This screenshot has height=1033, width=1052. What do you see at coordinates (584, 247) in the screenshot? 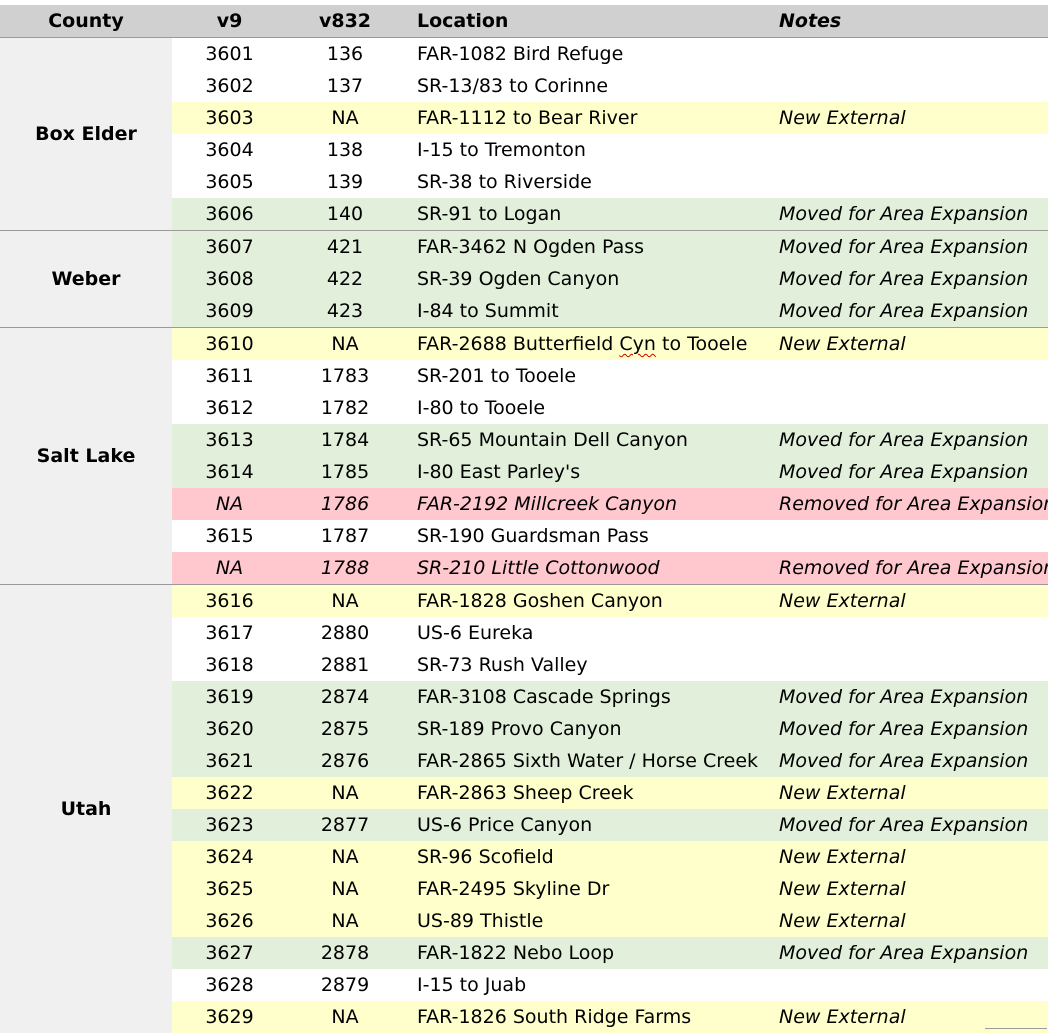
I see `location-cell: FAR-3462 N Ogden Pass` at bounding box center [584, 247].